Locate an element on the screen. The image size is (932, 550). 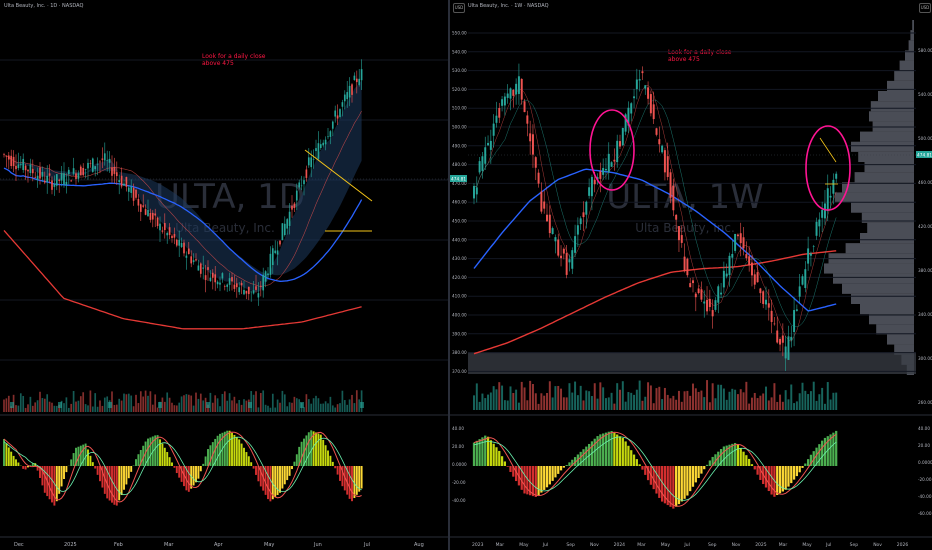
osc-tick-label: 0.0000 is located at coordinates (459, 464).